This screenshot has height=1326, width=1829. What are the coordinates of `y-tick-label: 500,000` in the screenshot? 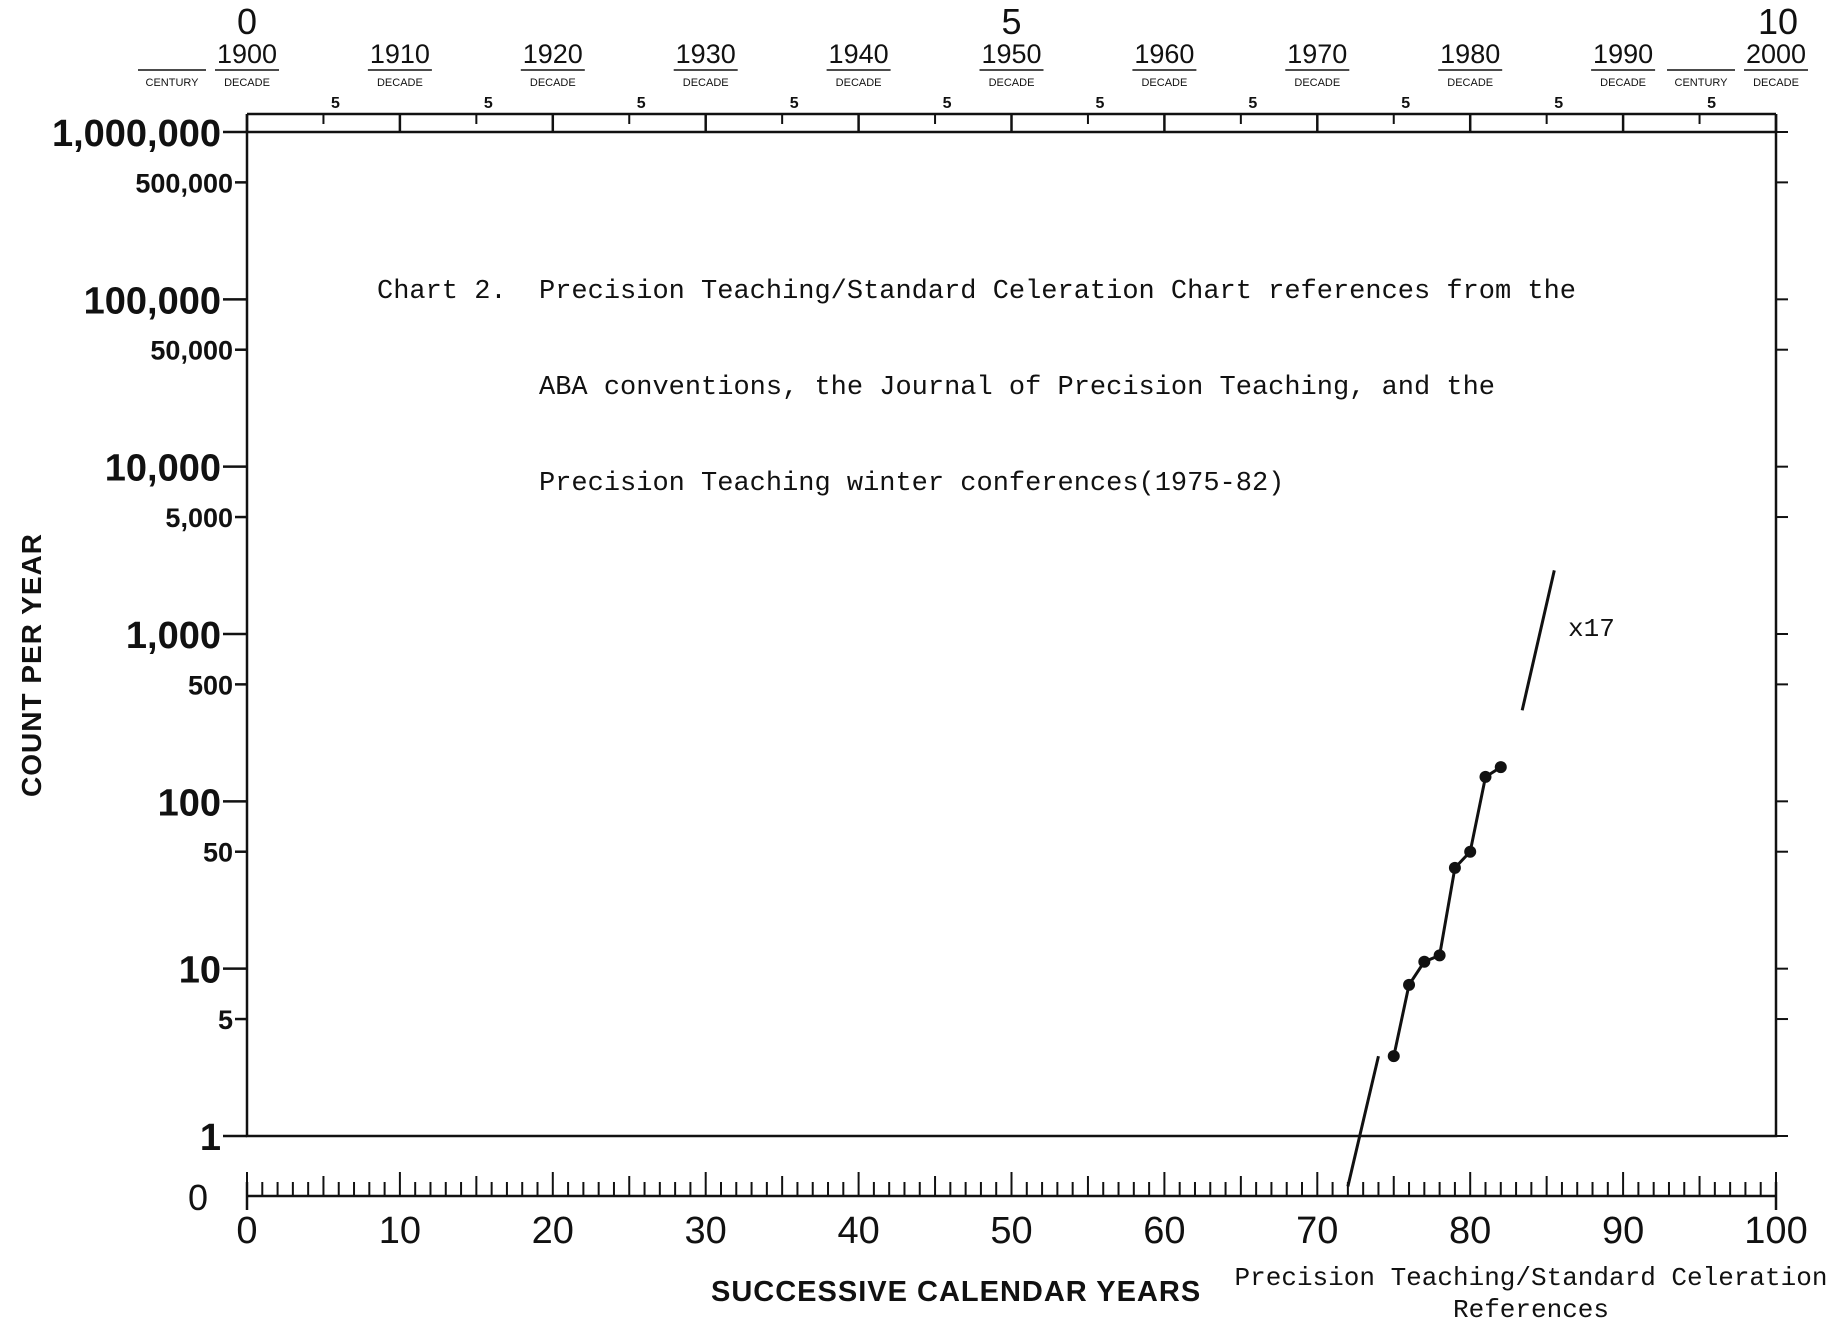 It's located at (184, 183).